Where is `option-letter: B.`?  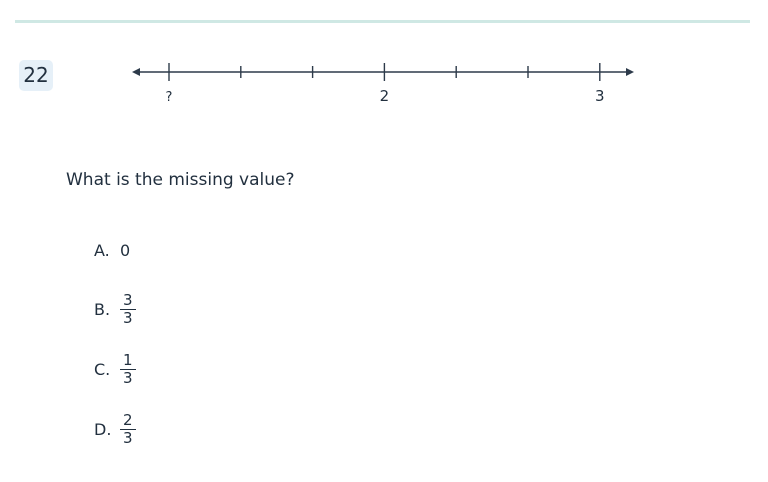 option-letter: B. is located at coordinates (102, 309).